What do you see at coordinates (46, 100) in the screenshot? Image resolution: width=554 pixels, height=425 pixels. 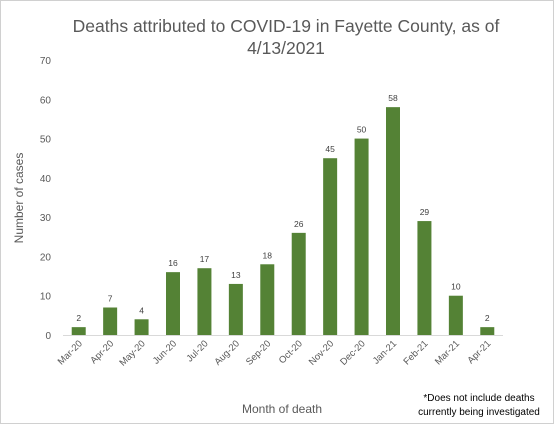 I see `y-tick-label: 60` at bounding box center [46, 100].